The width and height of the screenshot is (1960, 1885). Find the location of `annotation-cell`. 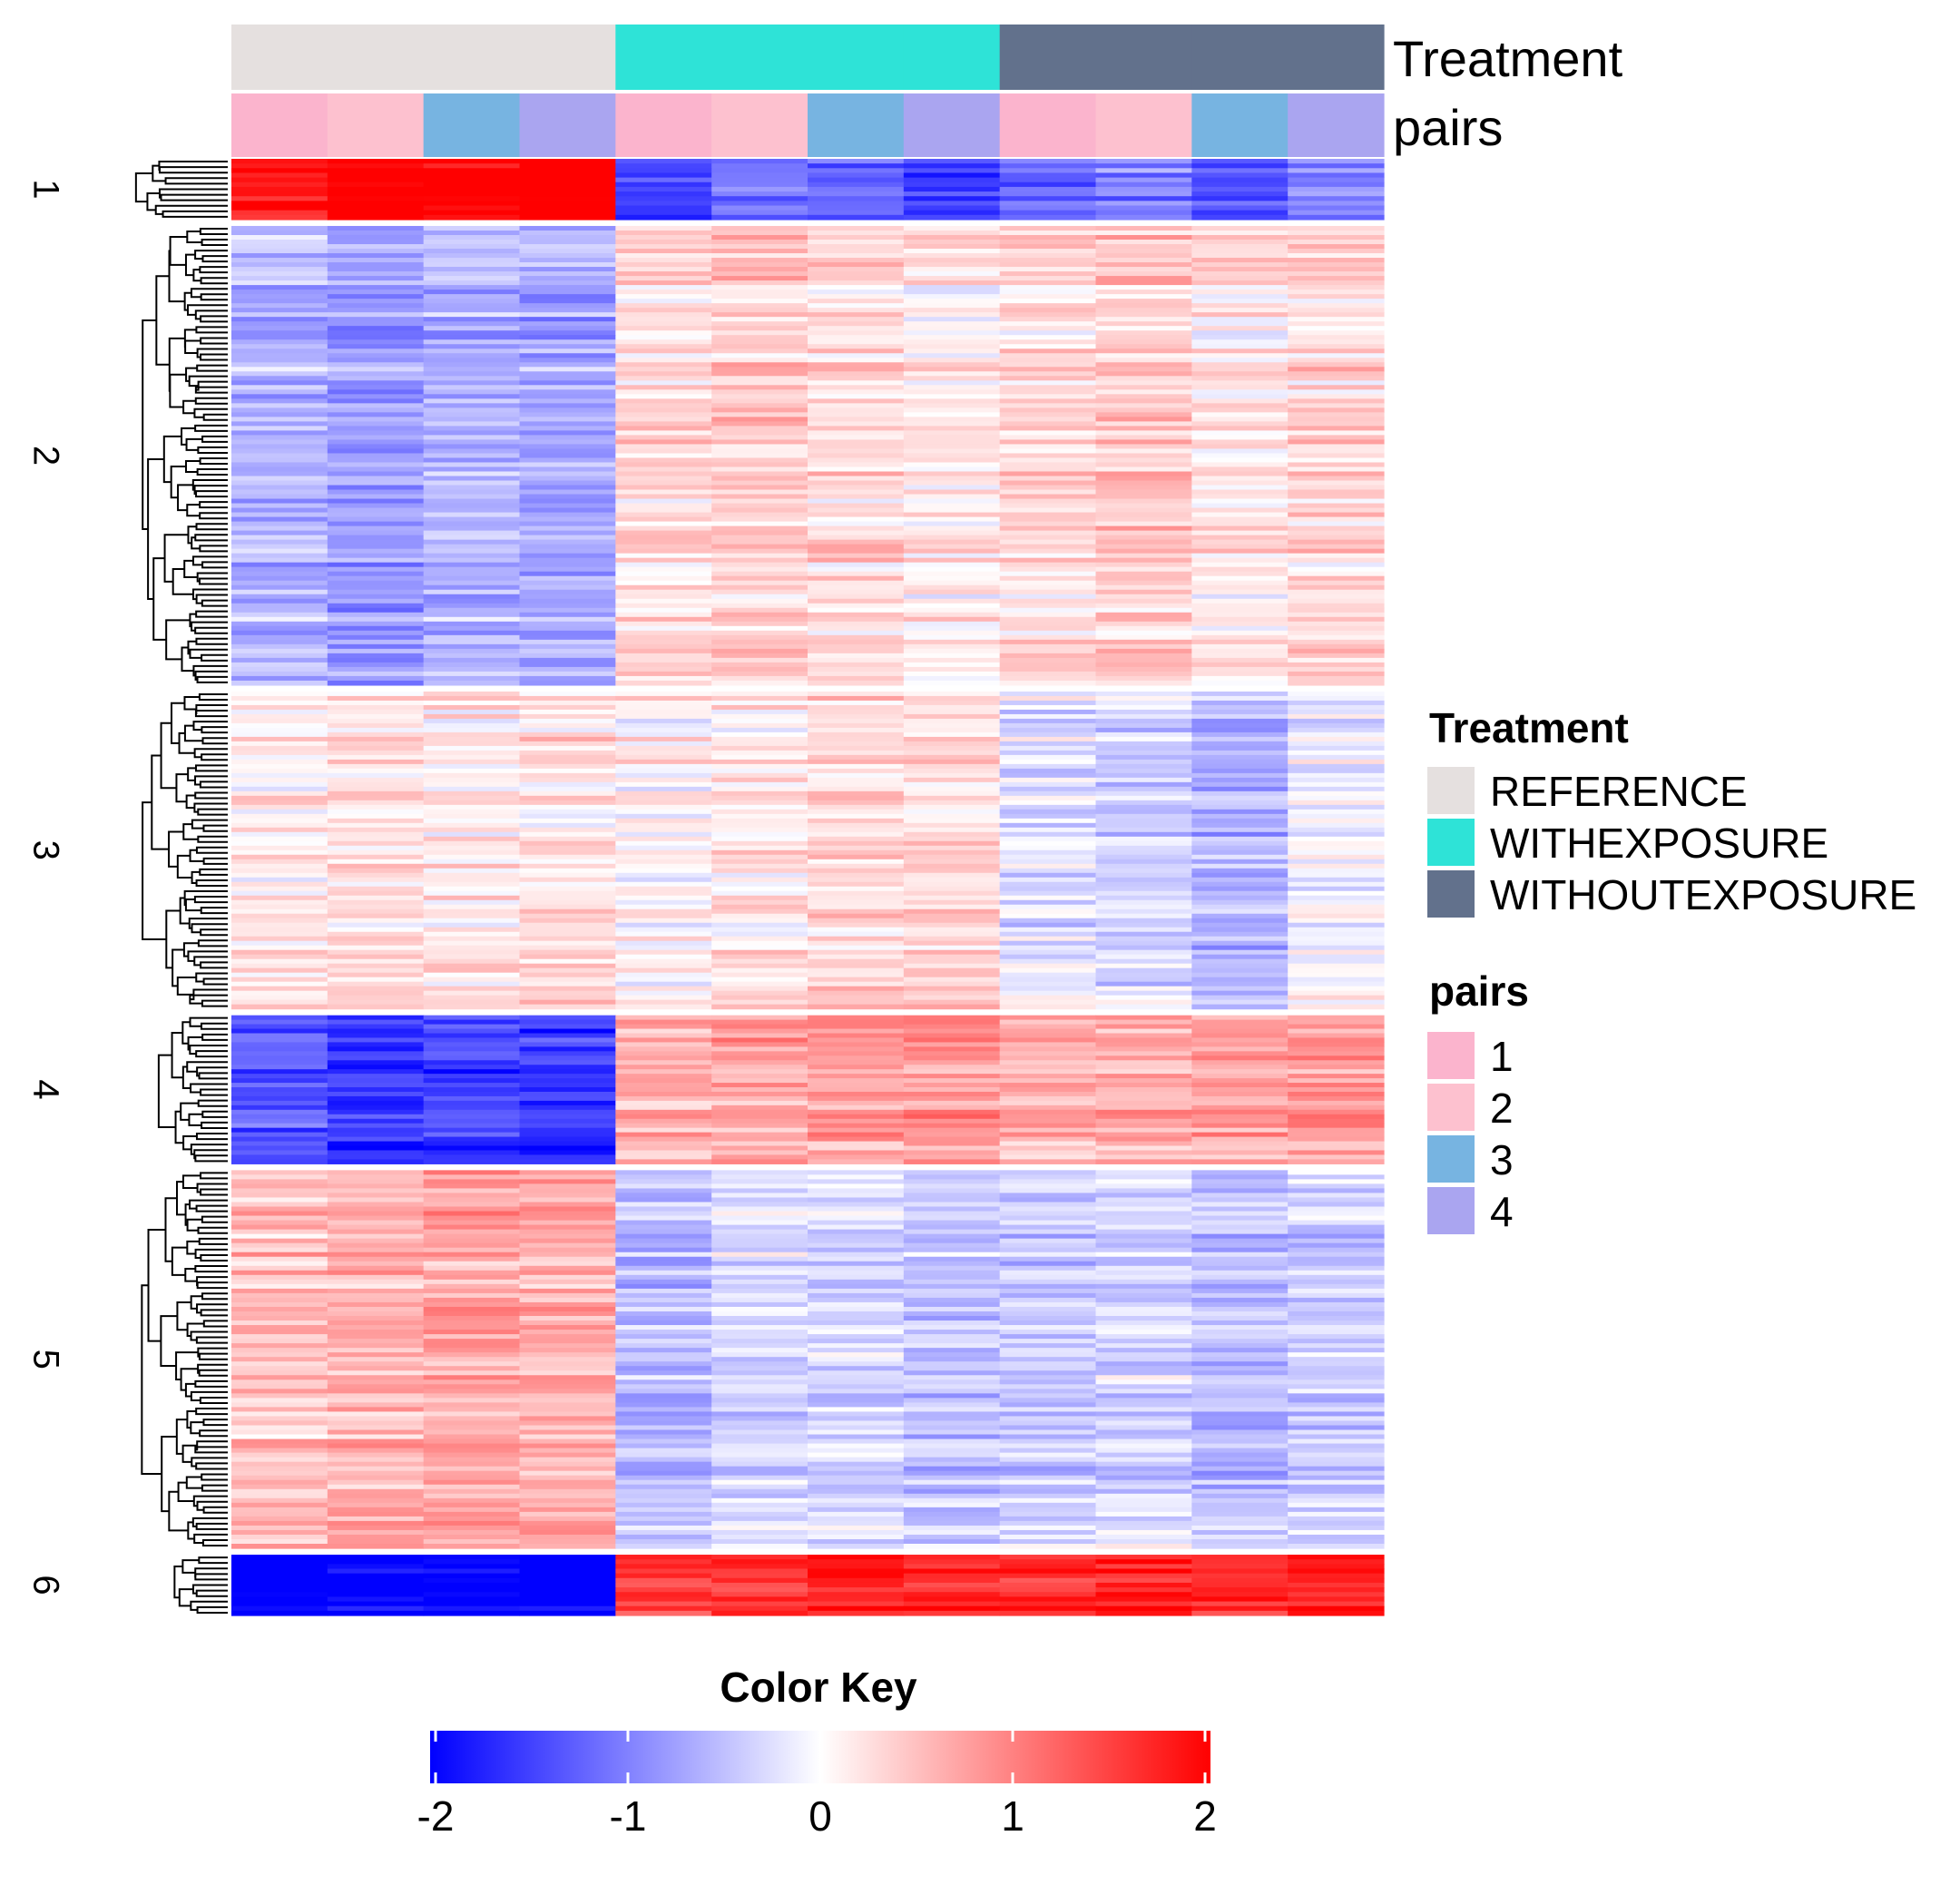

annotation-cell is located at coordinates (567, 57).